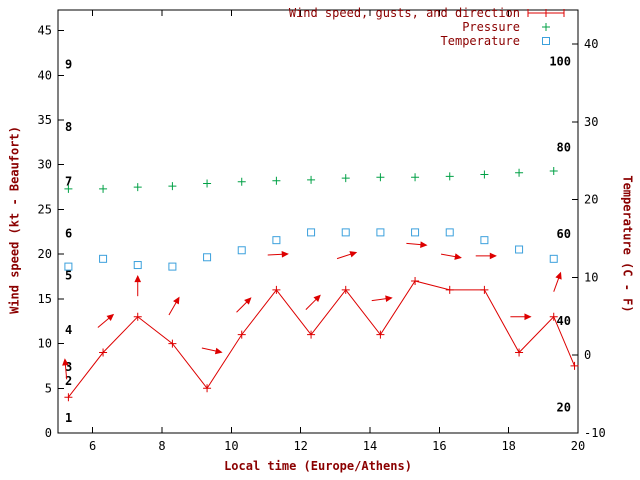 The width and height of the screenshot is (640, 480). I want to click on fahrenheit-scale-labels: 20 40 60 80 100, so click(560, 234).